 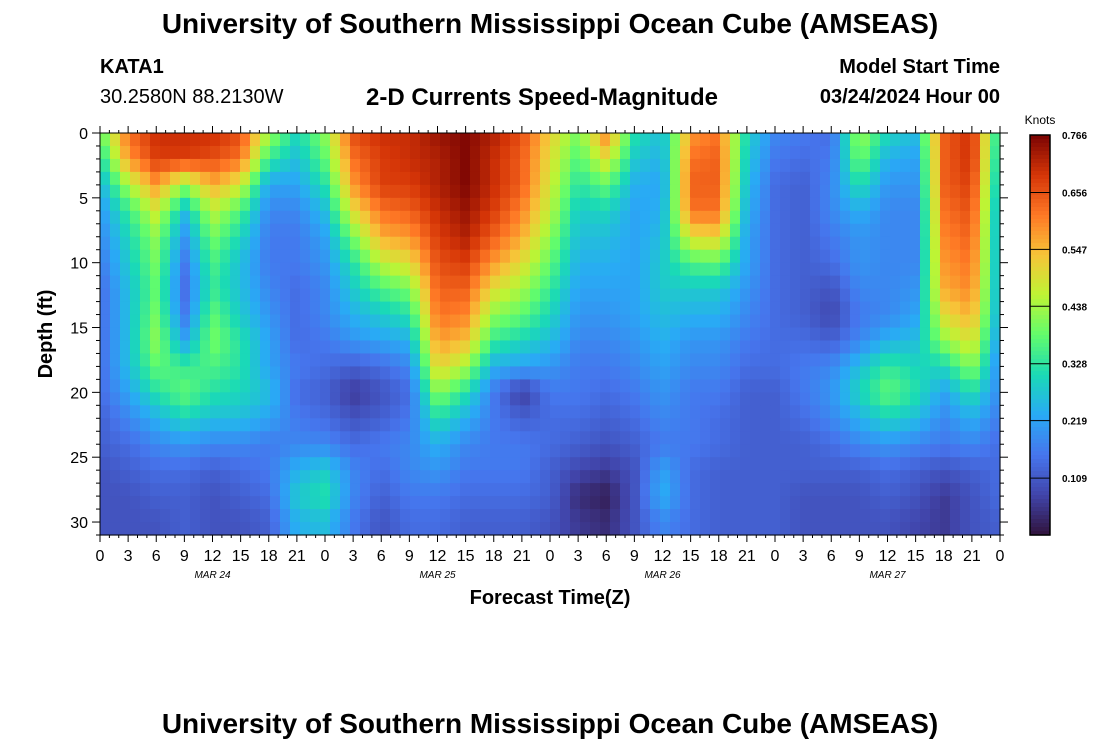 What do you see at coordinates (1074, 422) in the screenshot?
I see `colorbar-tick-label: 0.219` at bounding box center [1074, 422].